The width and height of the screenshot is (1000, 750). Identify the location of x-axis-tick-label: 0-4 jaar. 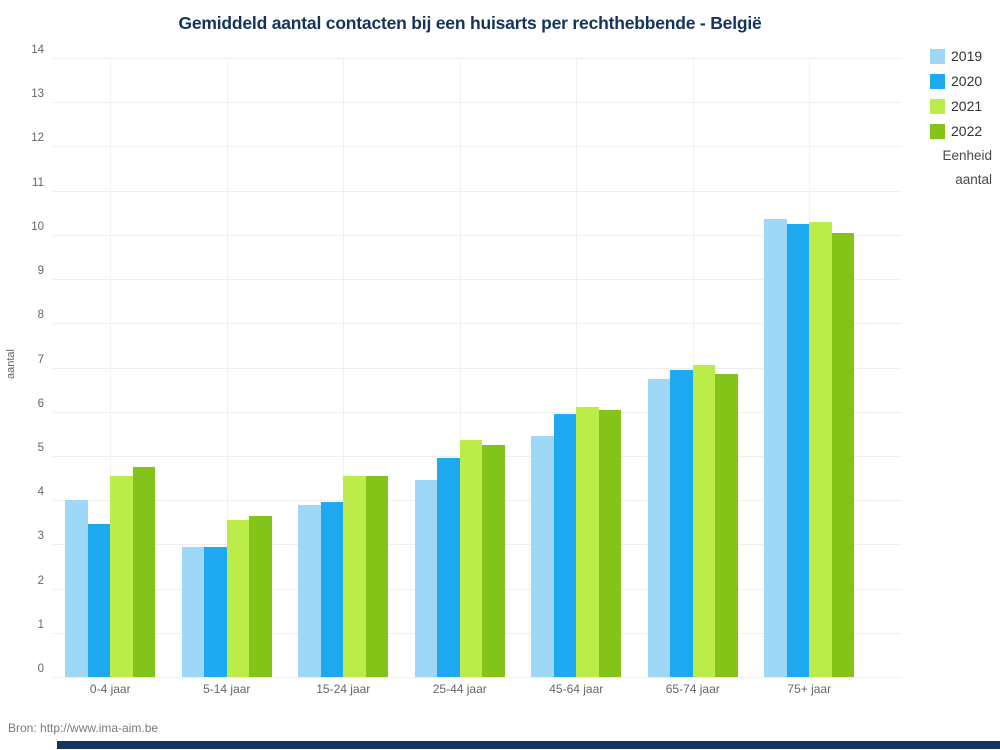
(110, 689).